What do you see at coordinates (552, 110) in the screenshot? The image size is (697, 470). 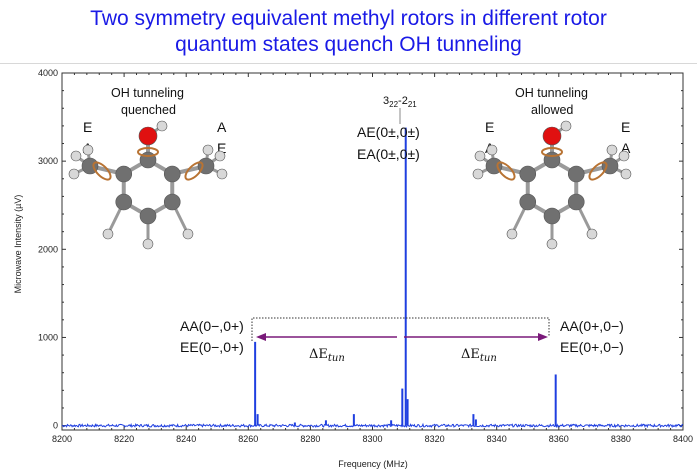 I see `right-molecule-caption-2: allowed` at bounding box center [552, 110].